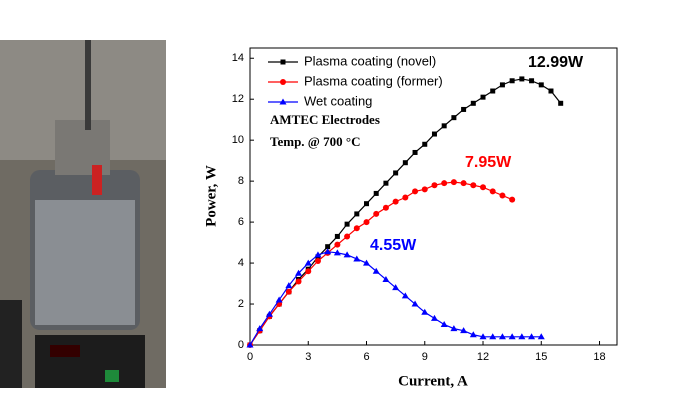 This screenshot has height=415, width=693. Describe the element at coordinates (483, 357) in the screenshot. I see `x-tick-label: 12` at that location.